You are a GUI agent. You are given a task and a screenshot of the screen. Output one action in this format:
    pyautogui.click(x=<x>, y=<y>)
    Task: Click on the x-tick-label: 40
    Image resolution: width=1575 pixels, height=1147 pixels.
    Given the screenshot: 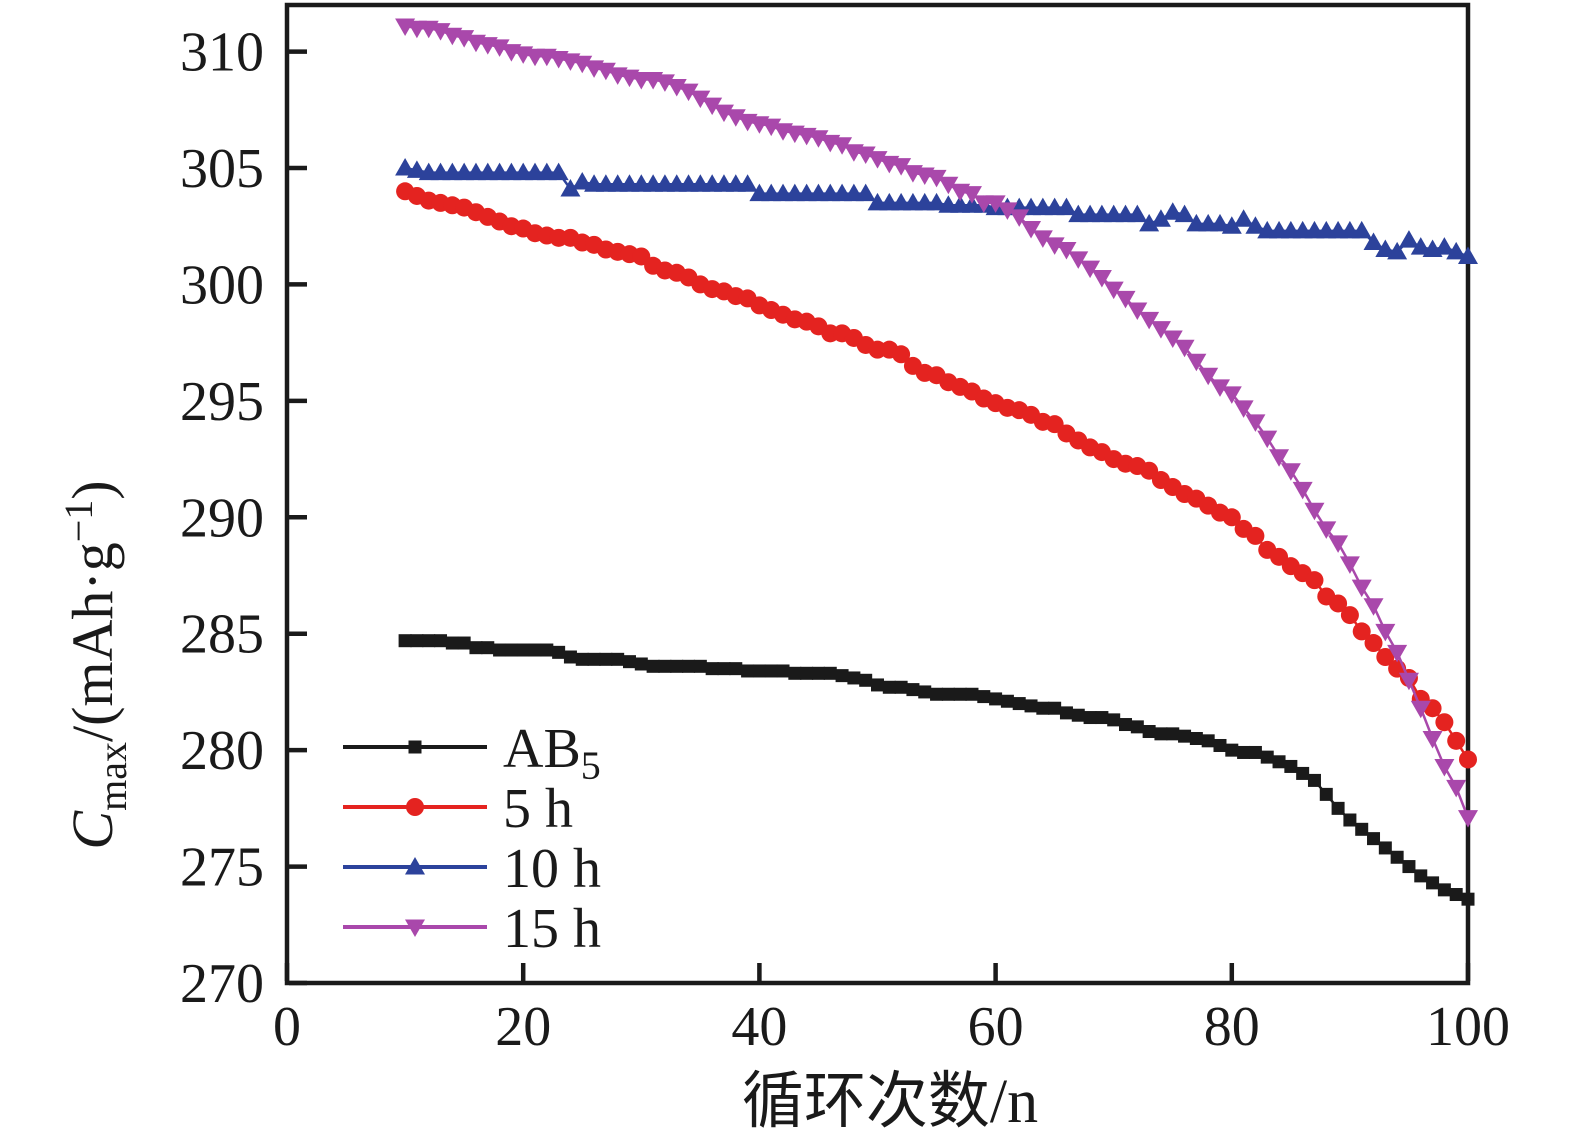 What is the action you would take?
    pyautogui.click(x=759, y=1027)
    